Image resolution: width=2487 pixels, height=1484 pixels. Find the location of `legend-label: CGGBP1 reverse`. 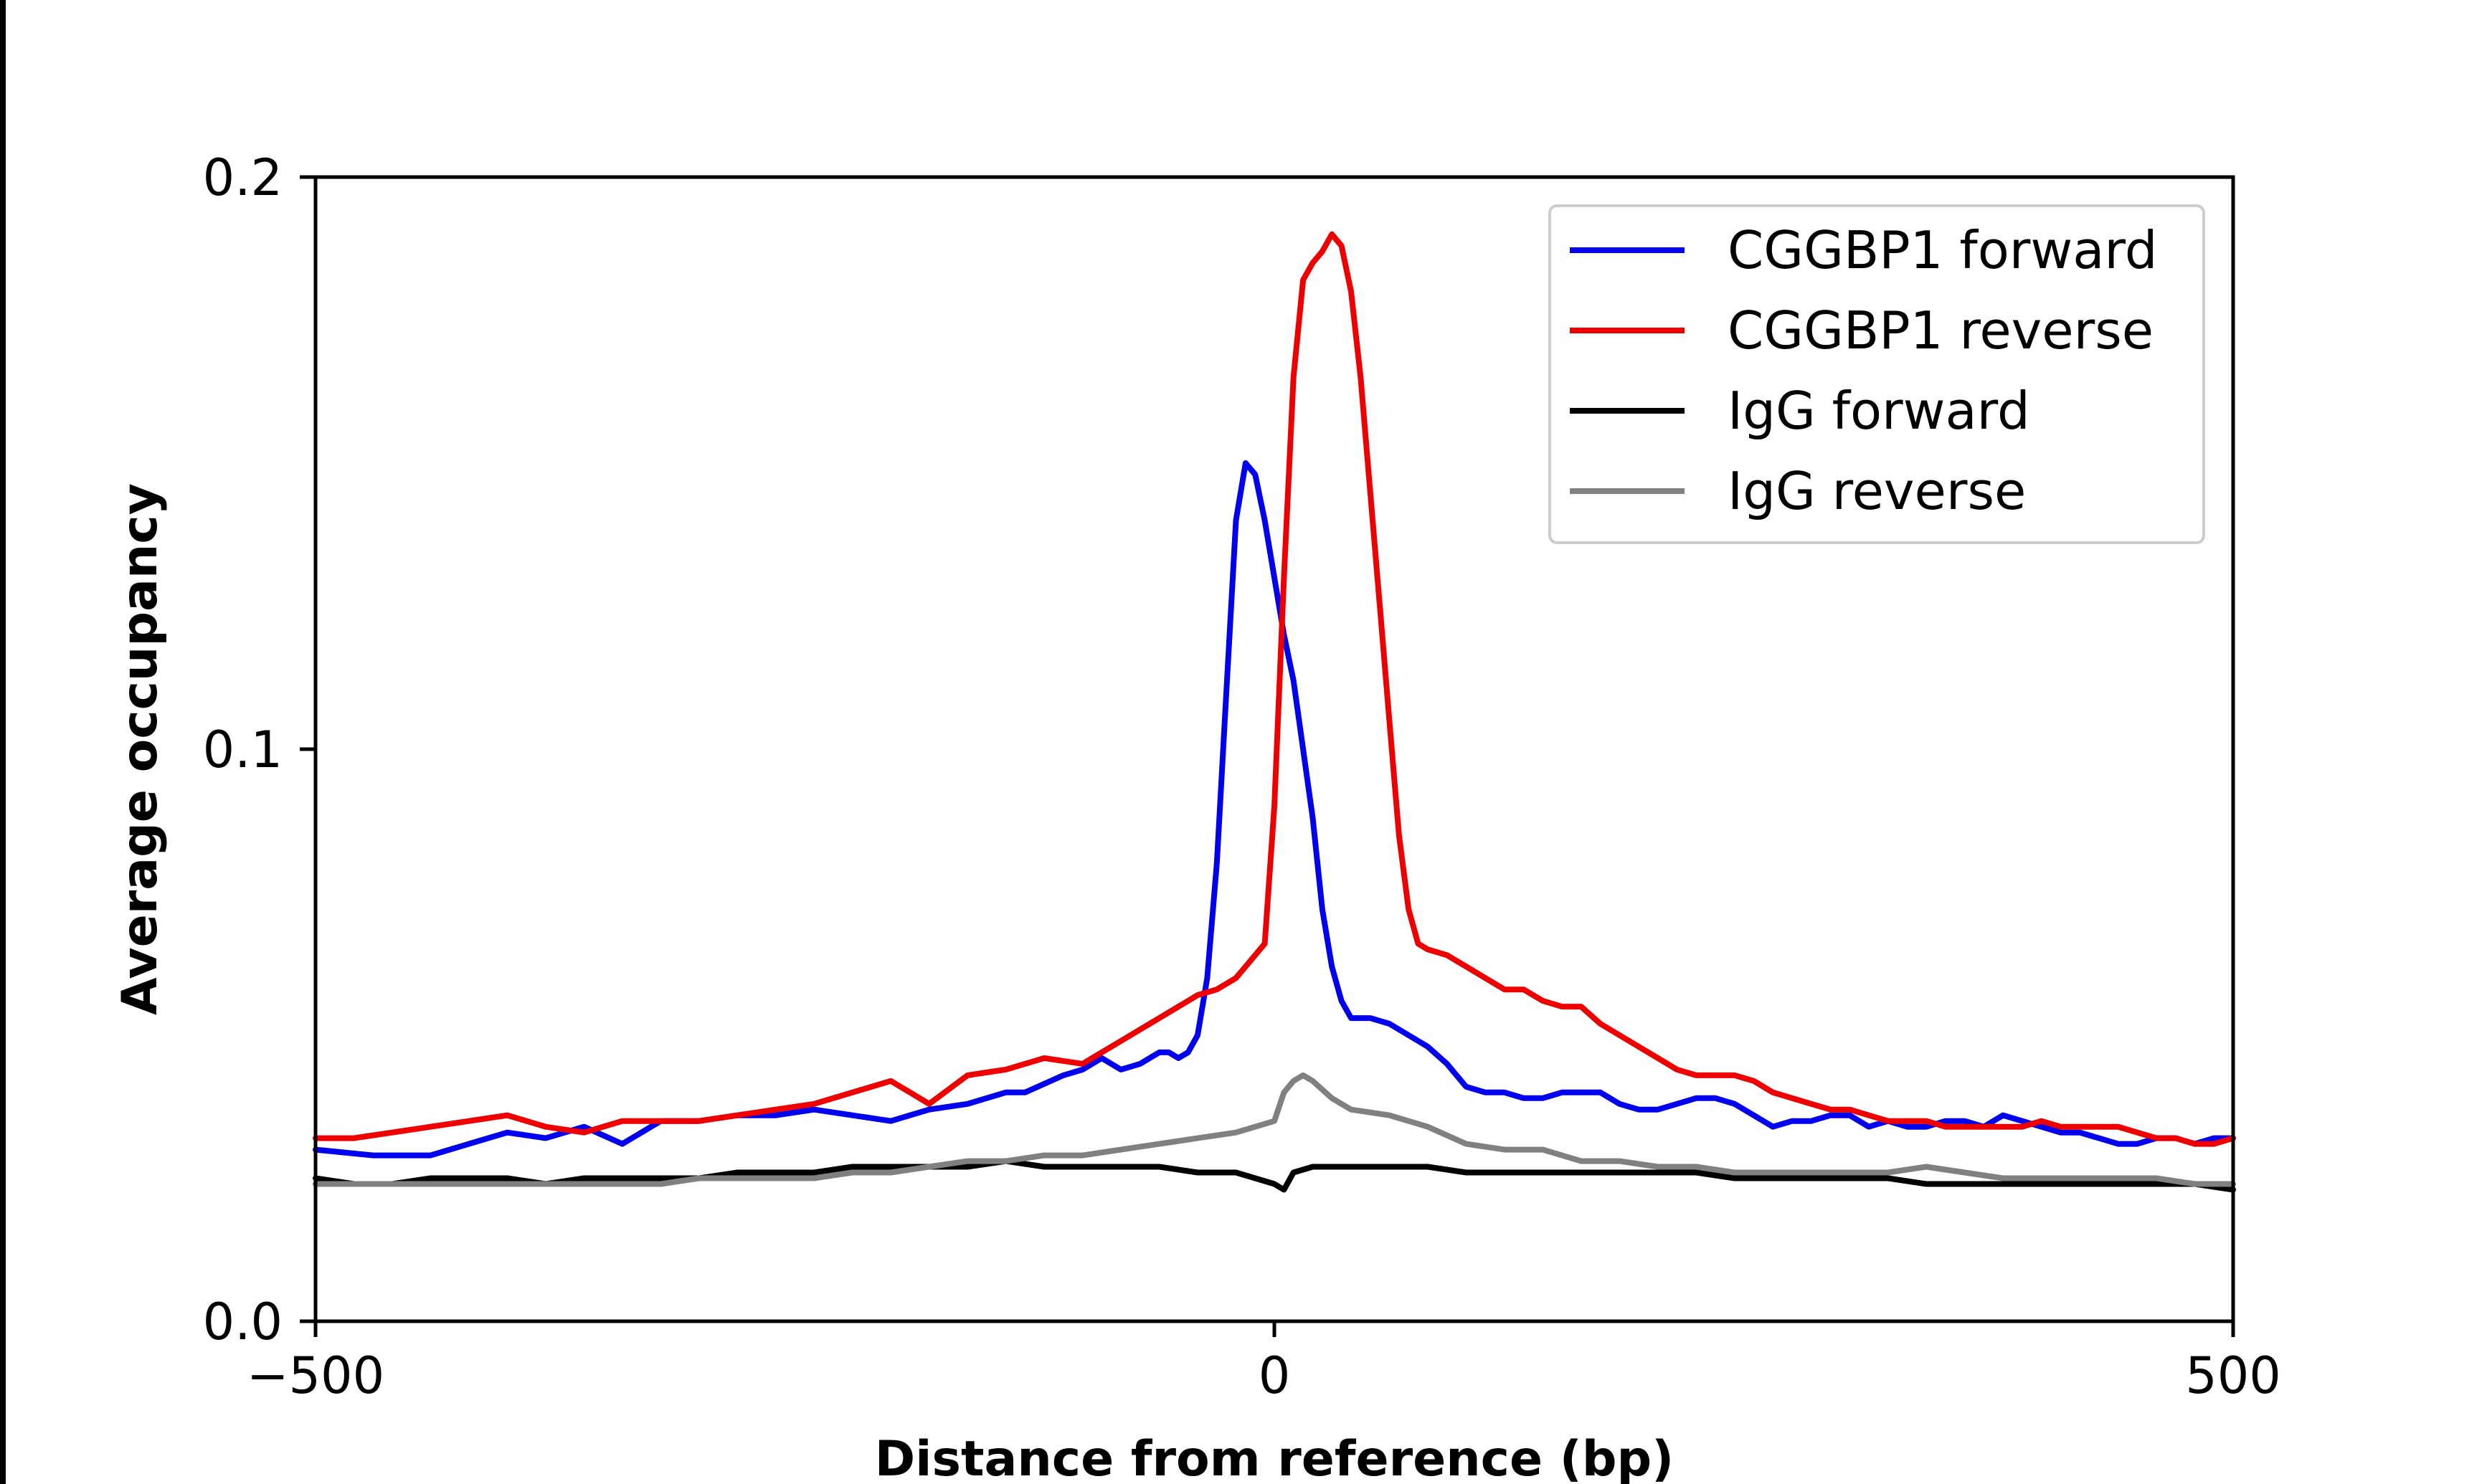

legend-label: CGGBP1 reverse is located at coordinates (1941, 331).